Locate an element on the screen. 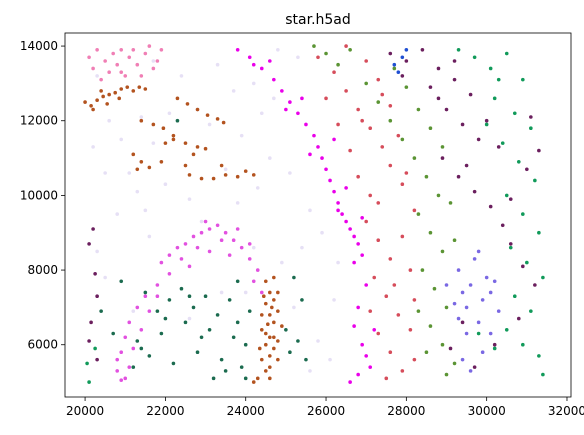  y-tick-label: 6000 is located at coordinates (42, 345).